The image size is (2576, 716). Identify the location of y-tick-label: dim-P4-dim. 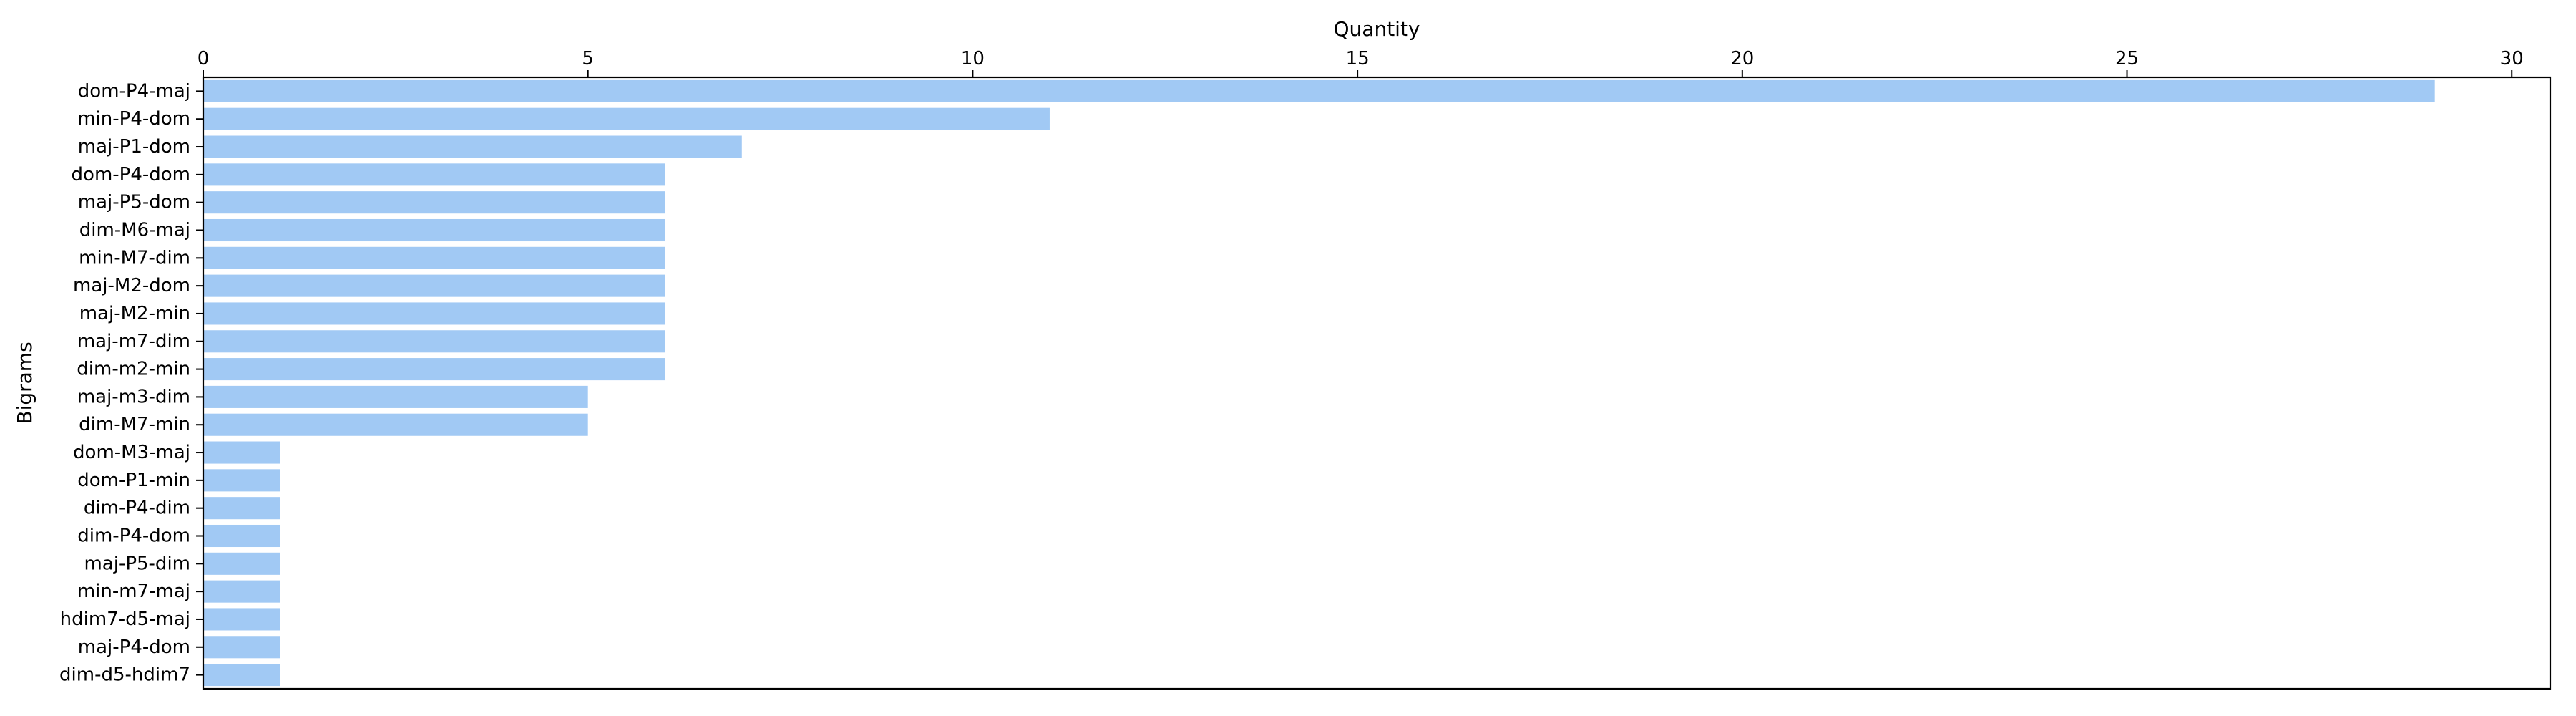
(137, 508).